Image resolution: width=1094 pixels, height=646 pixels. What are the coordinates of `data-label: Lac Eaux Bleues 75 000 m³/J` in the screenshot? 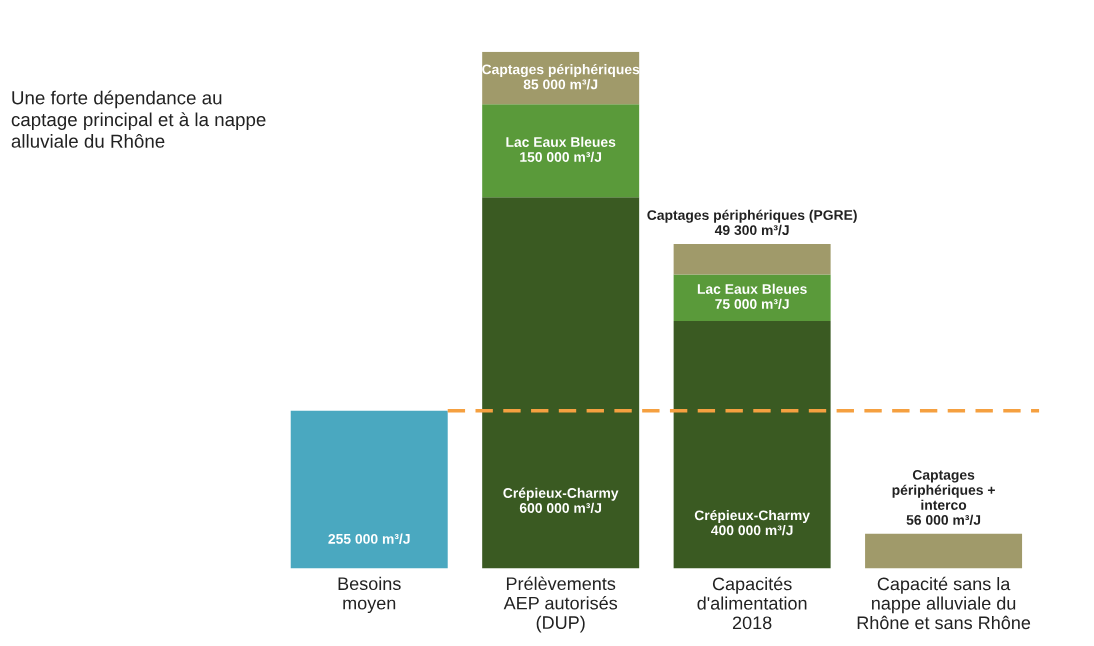 It's located at (752, 296).